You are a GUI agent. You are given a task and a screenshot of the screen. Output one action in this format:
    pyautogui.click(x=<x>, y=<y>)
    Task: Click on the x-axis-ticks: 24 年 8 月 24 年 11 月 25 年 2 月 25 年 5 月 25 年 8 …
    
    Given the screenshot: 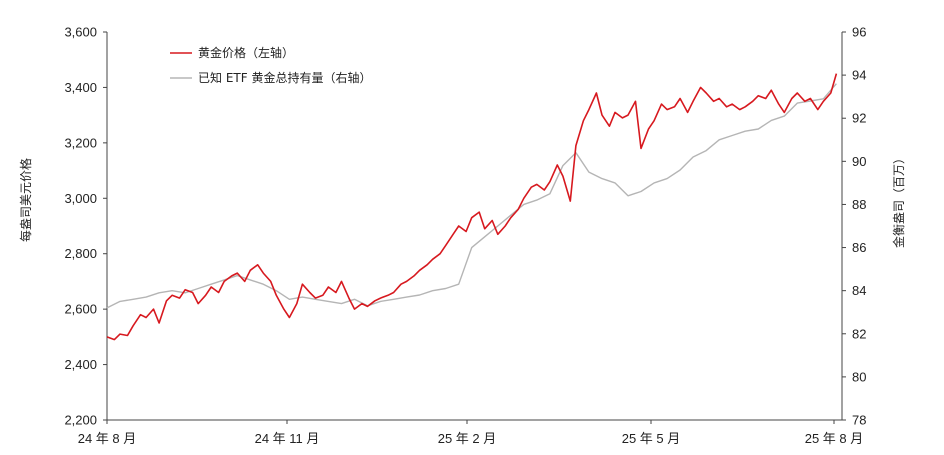 What is the action you would take?
    pyautogui.click(x=471, y=433)
    